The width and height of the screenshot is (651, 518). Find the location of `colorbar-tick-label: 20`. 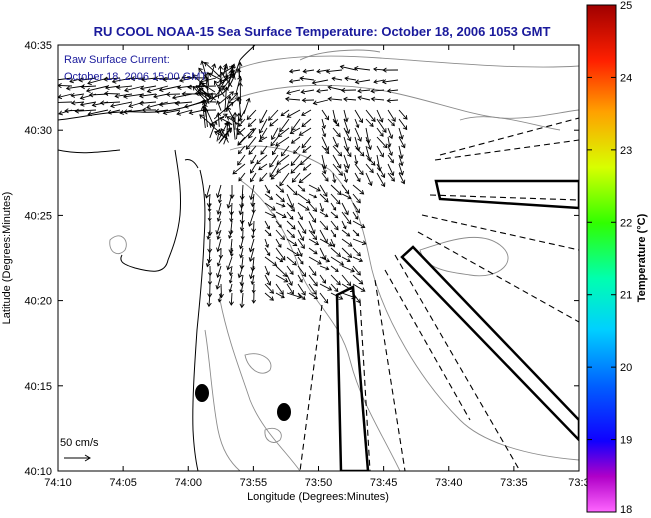

colorbar-tick-label: 20 is located at coordinates (626, 368).